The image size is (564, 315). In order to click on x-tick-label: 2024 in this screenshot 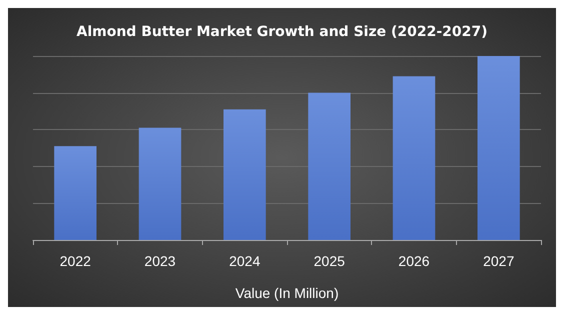, I will do `click(244, 261)`.